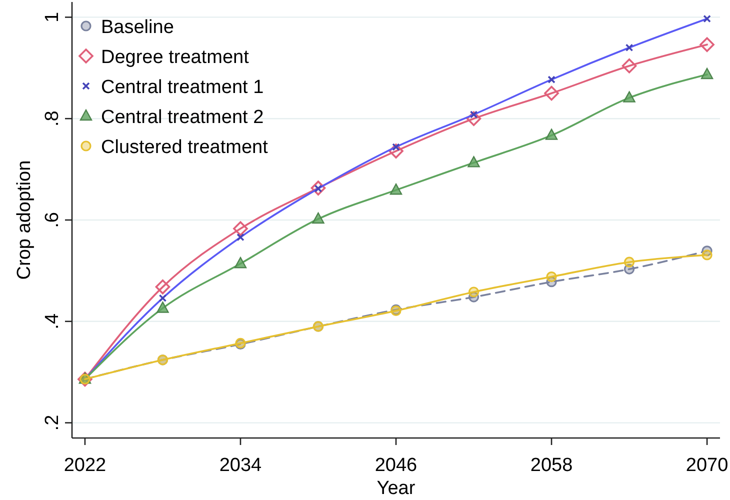  What do you see at coordinates (707, 465) in the screenshot?
I see `x-tick-label: 2070` at bounding box center [707, 465].